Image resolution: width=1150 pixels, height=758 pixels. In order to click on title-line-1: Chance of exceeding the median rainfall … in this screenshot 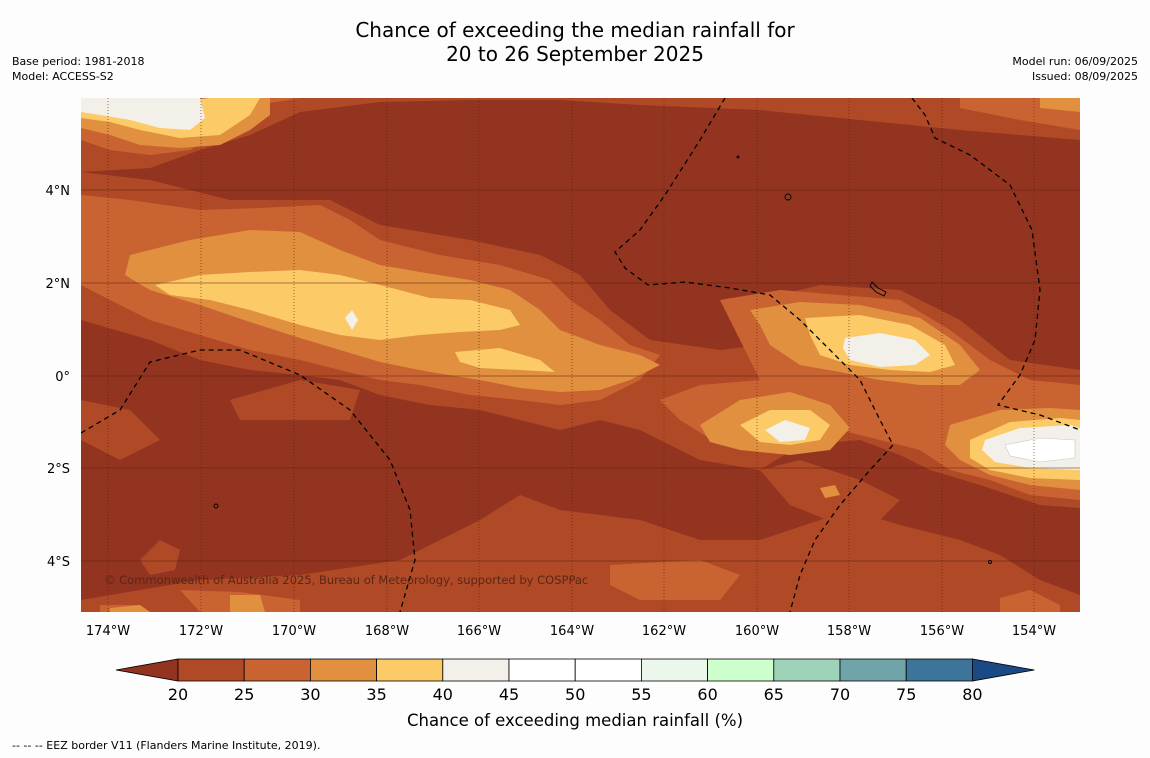, I will do `click(575, 30)`.